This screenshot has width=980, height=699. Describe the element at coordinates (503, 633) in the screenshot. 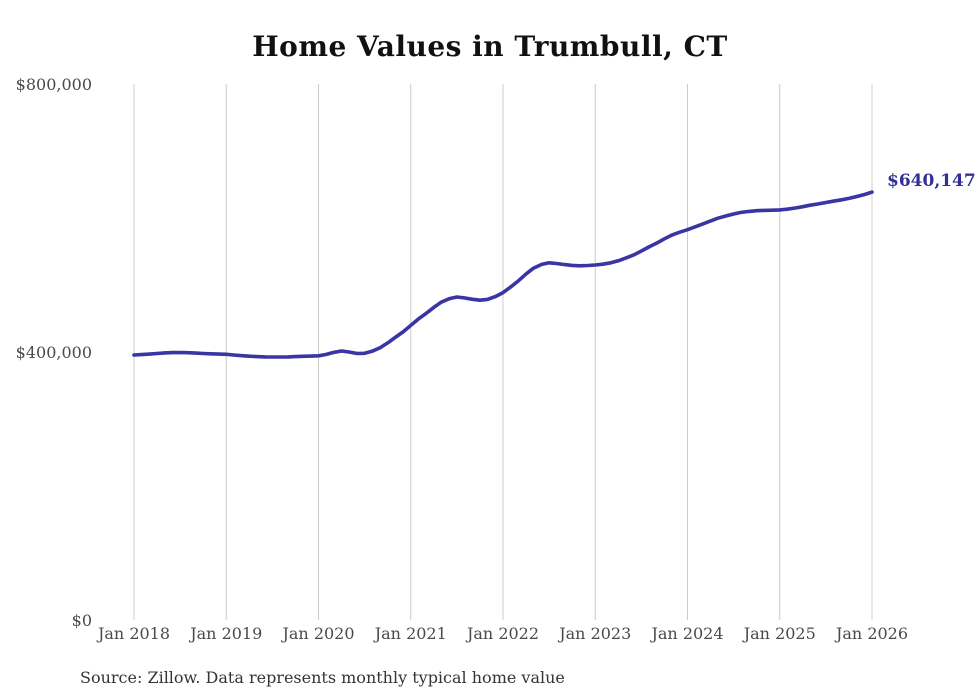

I see `x-tick-label: Jan 2022` at that location.